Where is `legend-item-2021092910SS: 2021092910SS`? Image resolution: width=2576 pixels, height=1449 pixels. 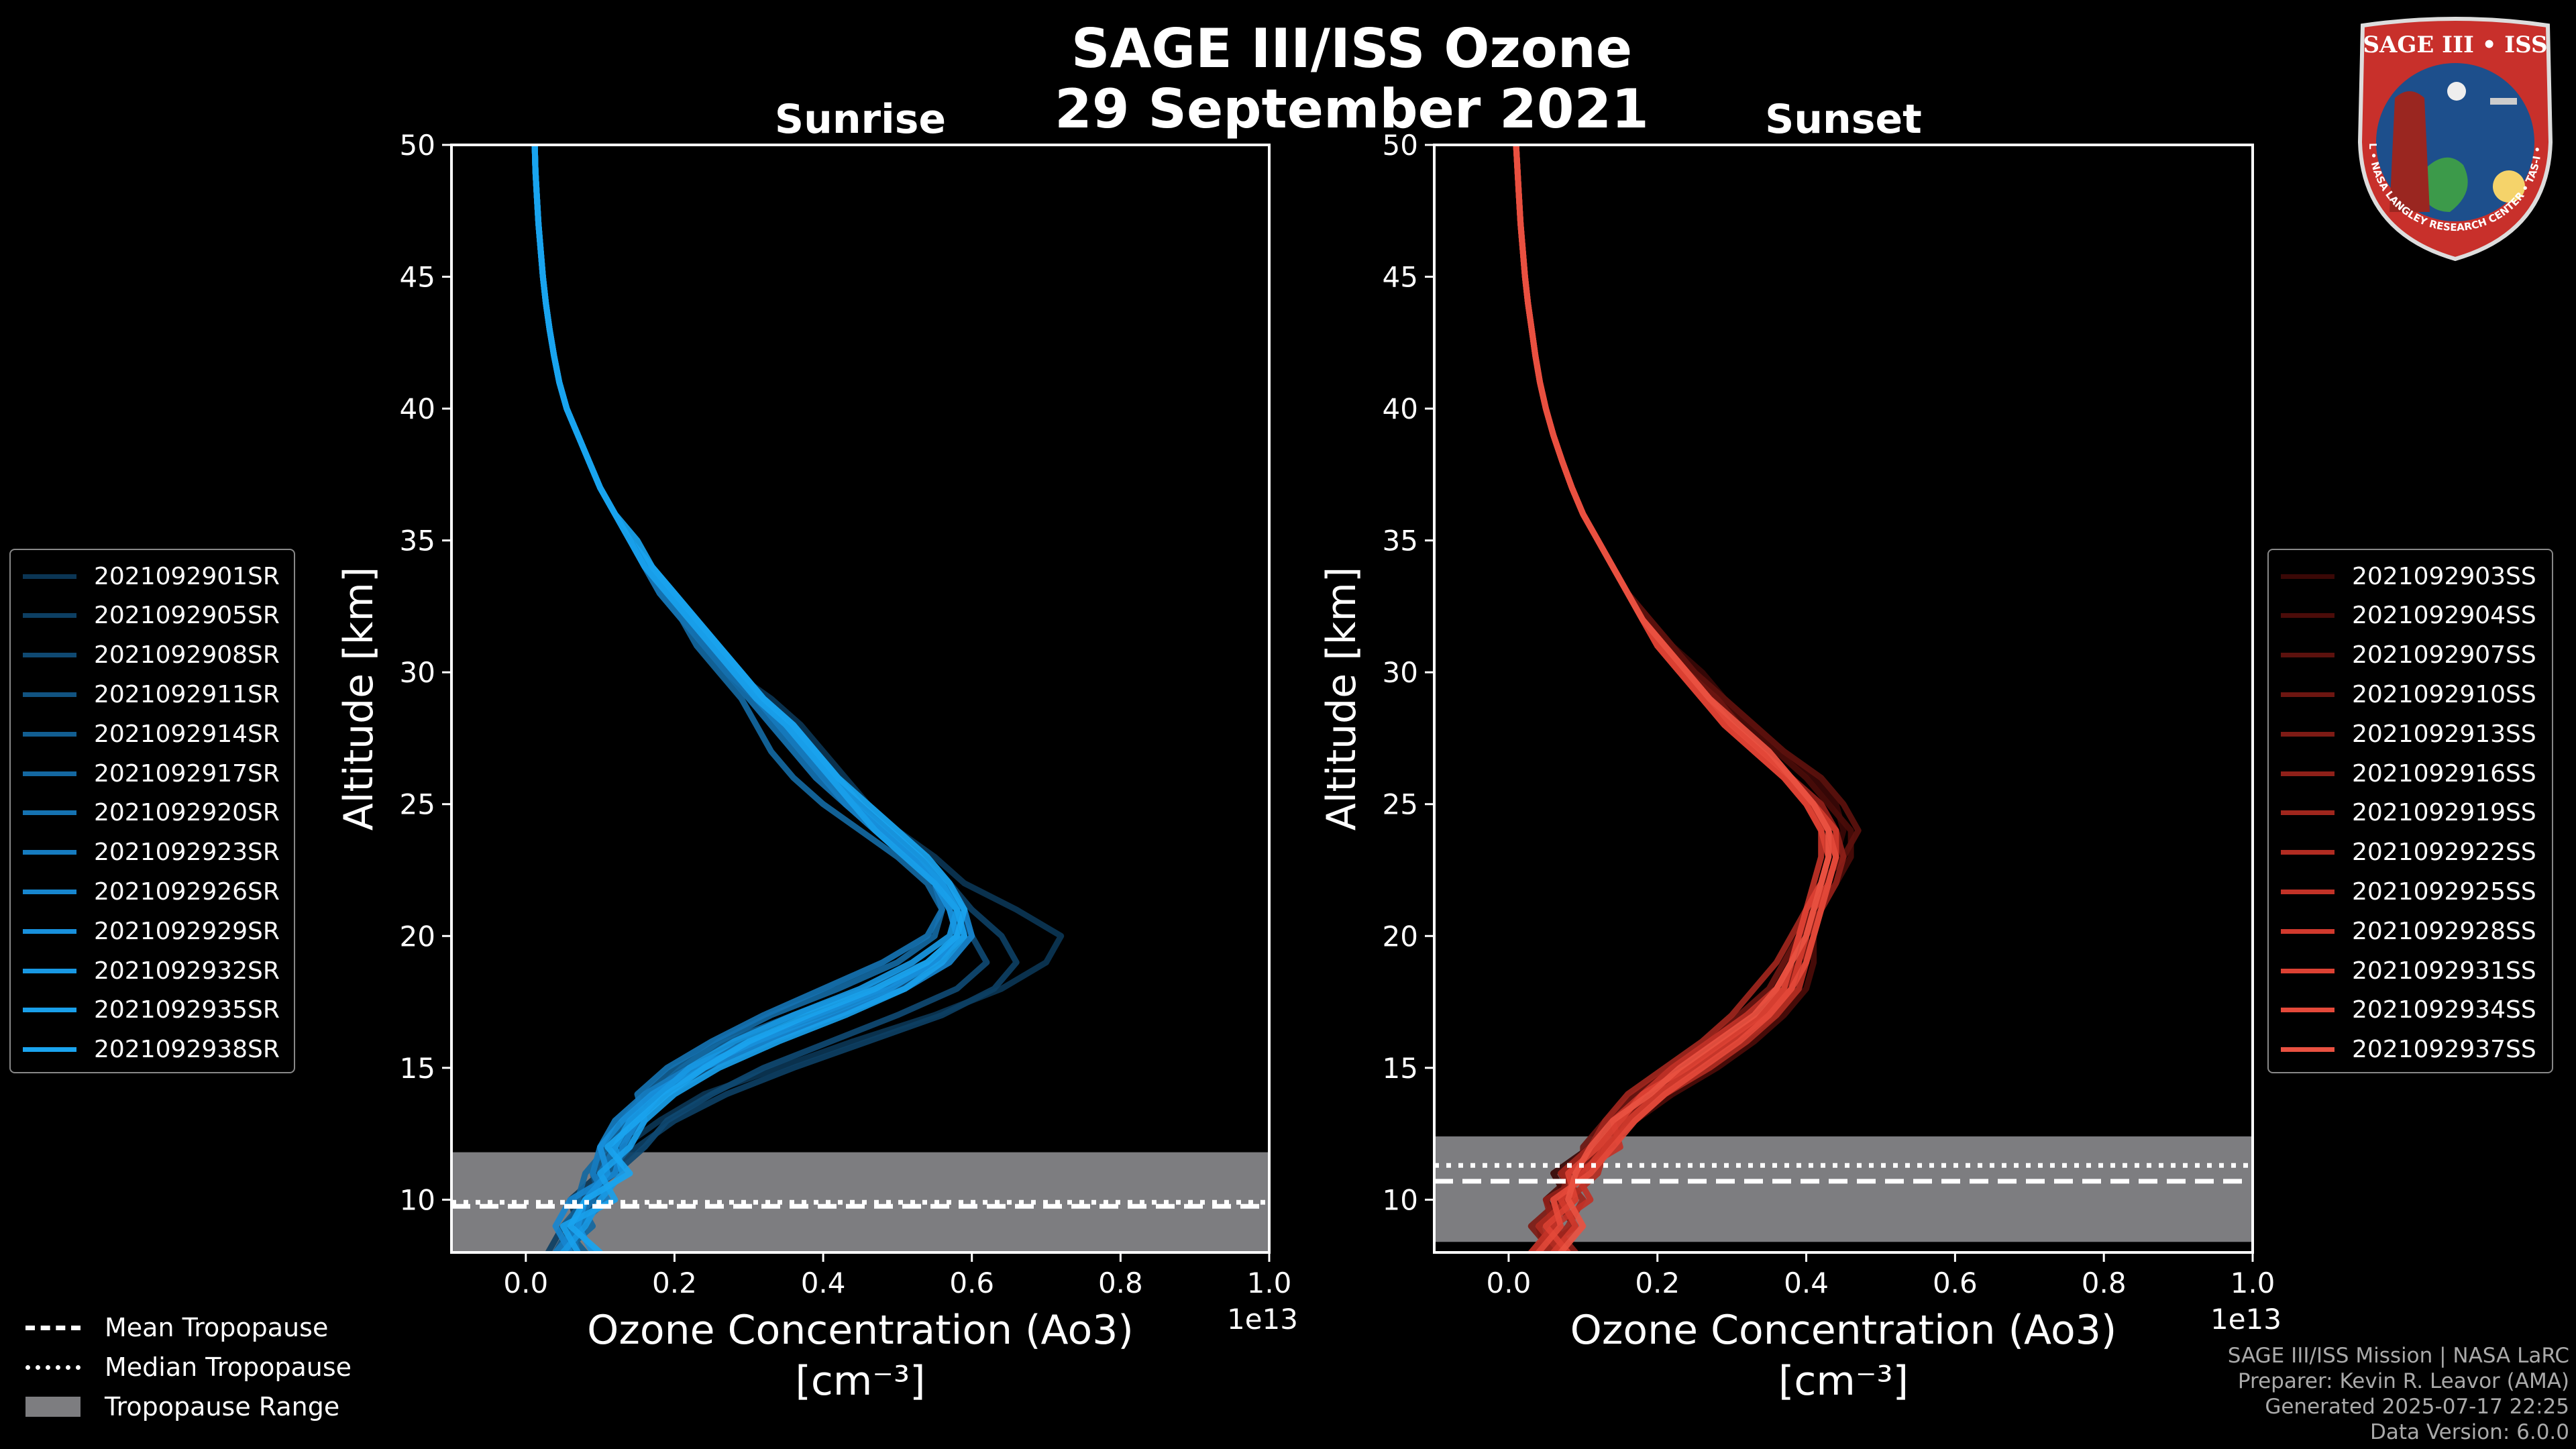
legend-item-2021092910SS: 2021092910SS is located at coordinates (2402, 694).